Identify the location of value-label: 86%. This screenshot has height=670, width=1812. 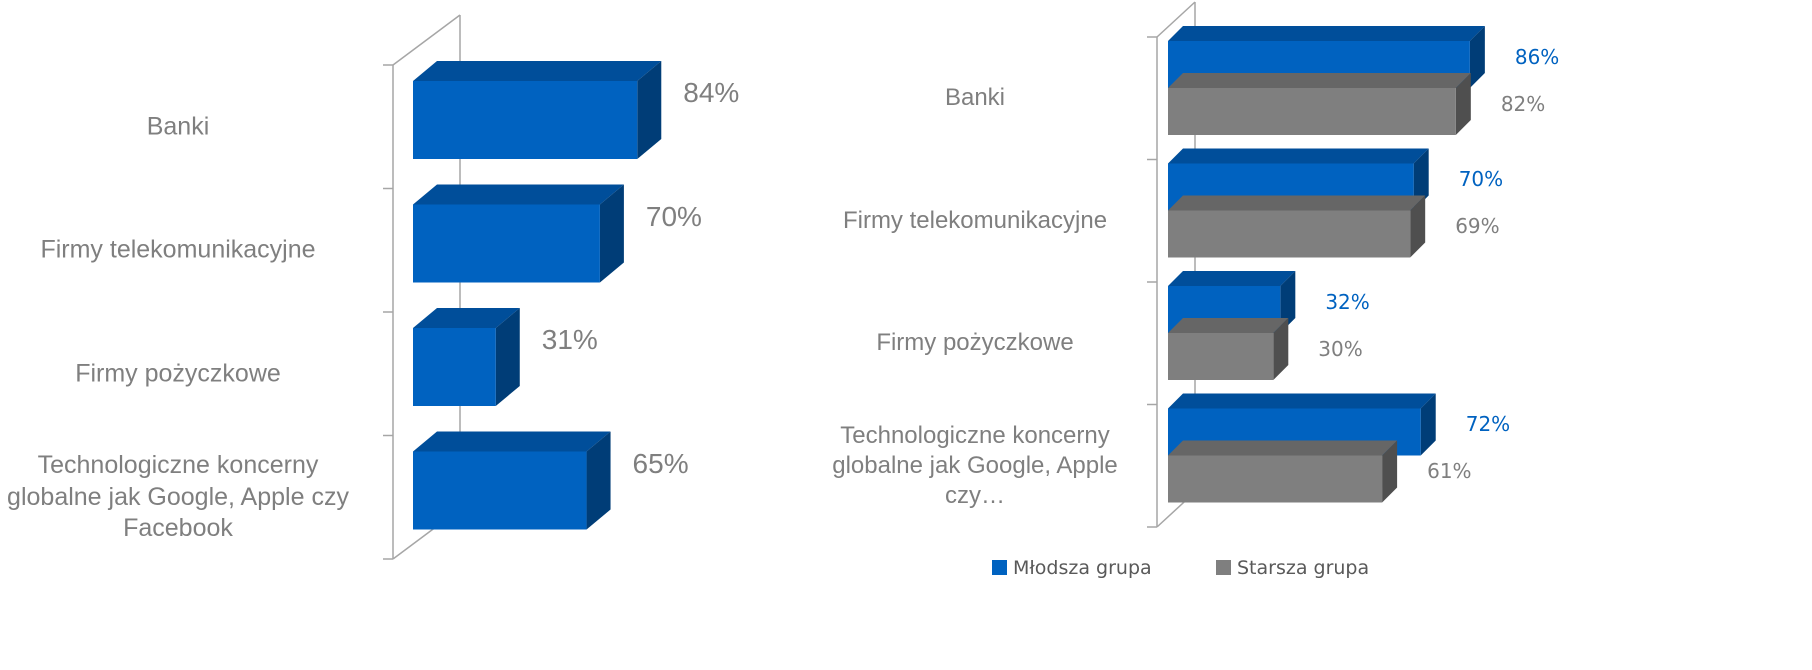
(1537, 56).